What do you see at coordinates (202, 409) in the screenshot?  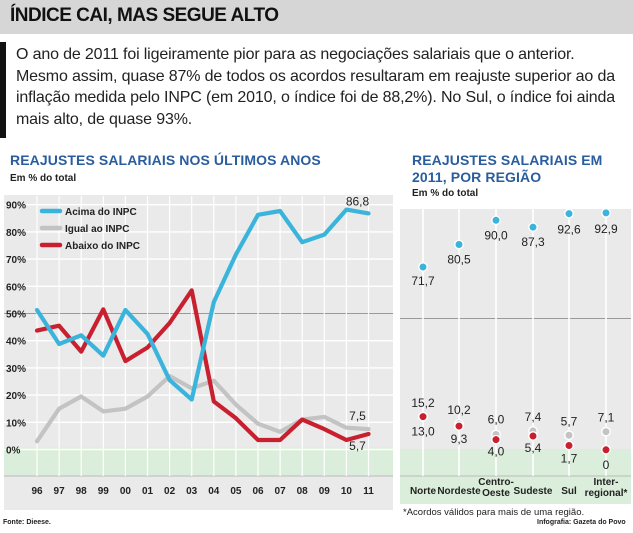 I see `series-line-igual` at bounding box center [202, 409].